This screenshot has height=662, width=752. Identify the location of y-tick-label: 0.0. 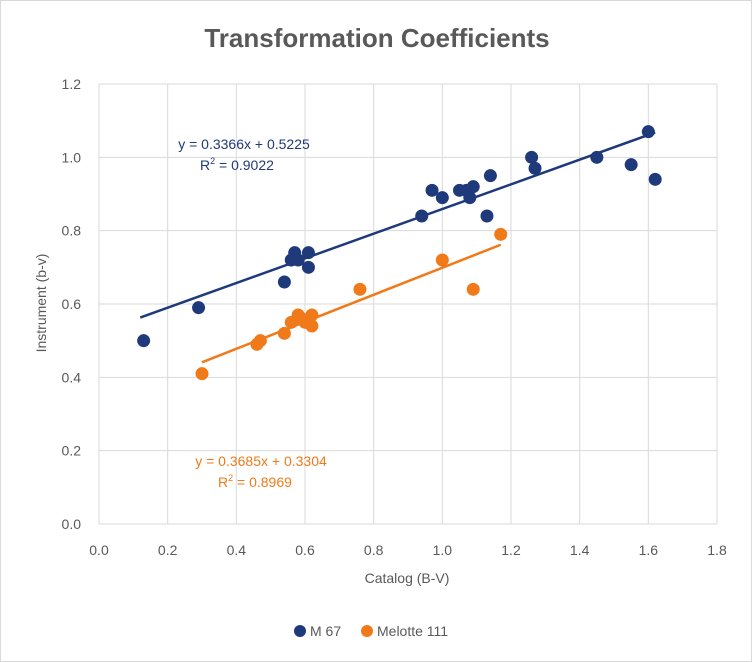
(72, 524).